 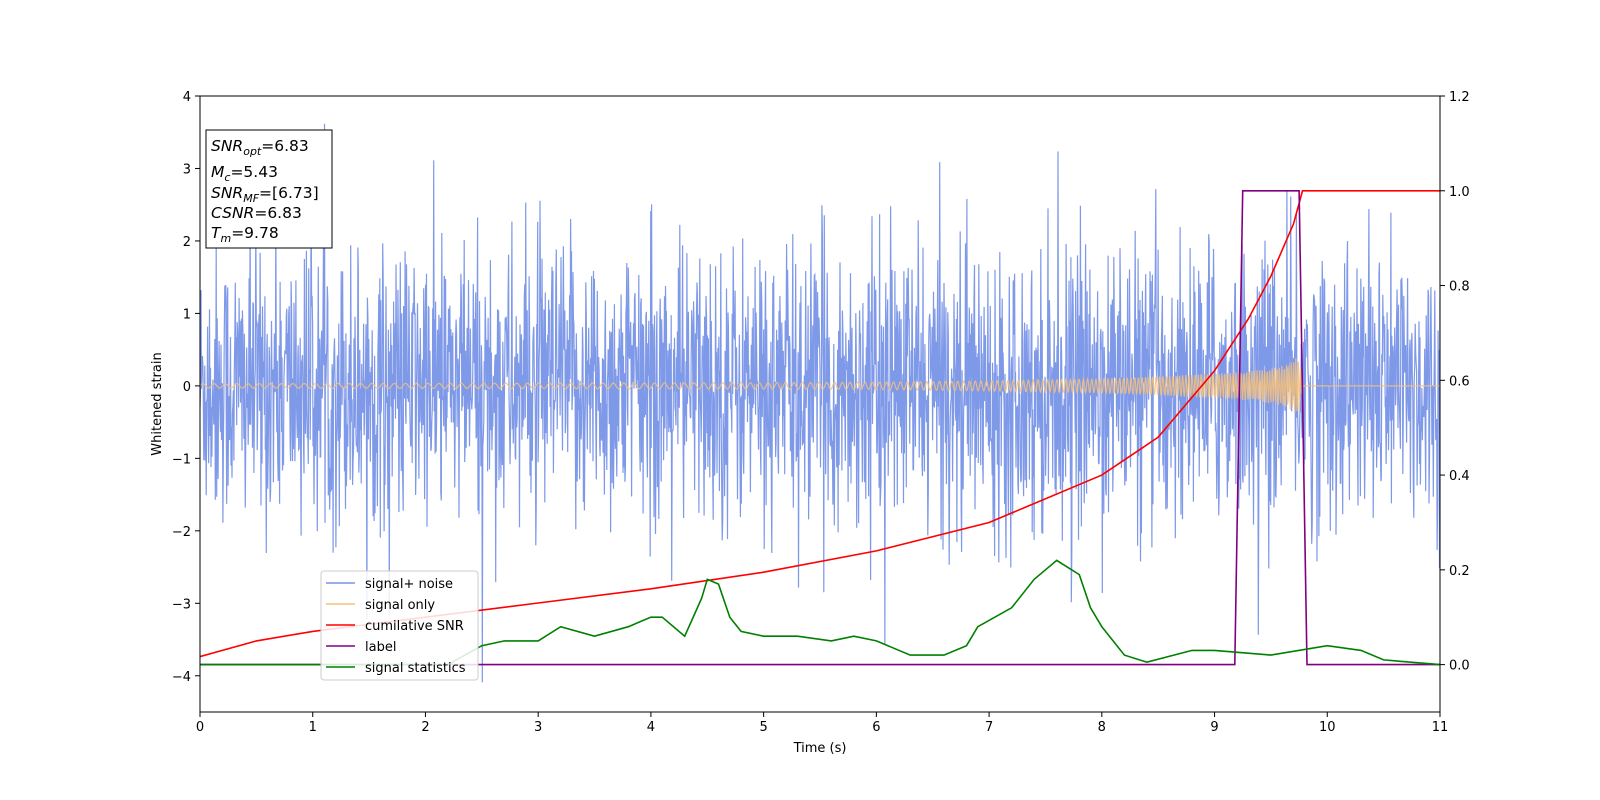 I want to click on y-tick-label: 3, so click(x=187, y=169).